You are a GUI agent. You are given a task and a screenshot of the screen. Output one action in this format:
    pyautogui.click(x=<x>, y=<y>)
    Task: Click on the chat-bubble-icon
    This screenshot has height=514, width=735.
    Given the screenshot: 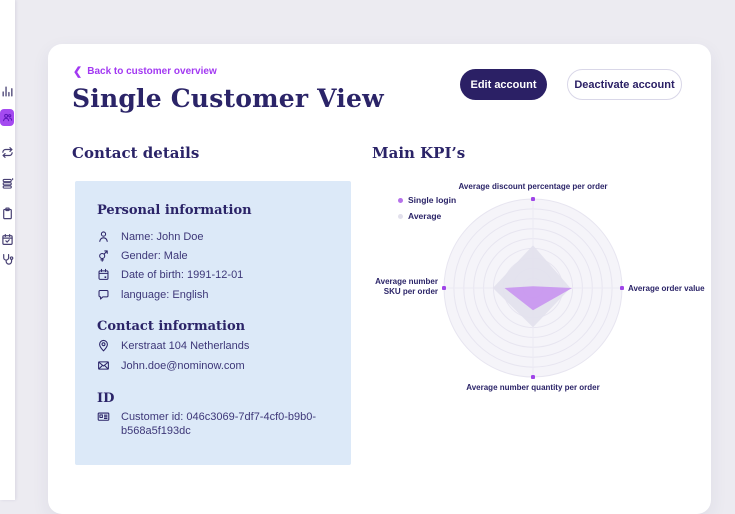 What is the action you would take?
    pyautogui.click(x=103, y=294)
    